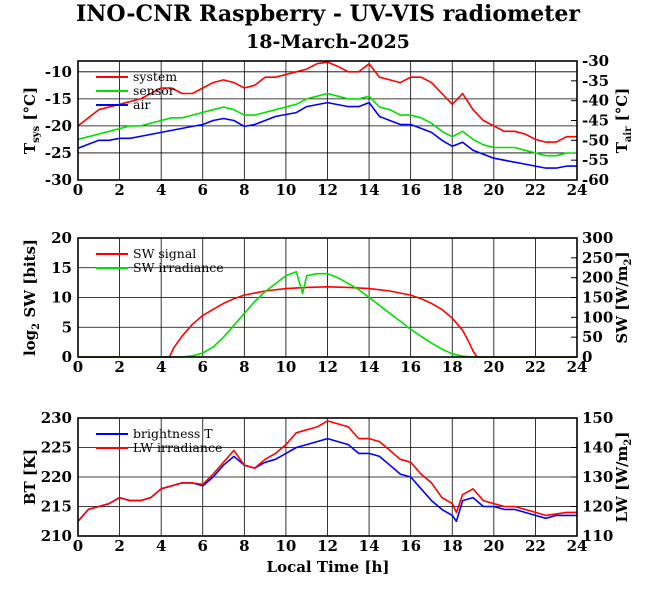  Describe the element at coordinates (61, 268) in the screenshot. I see `y-tick-label: 15` at that location.